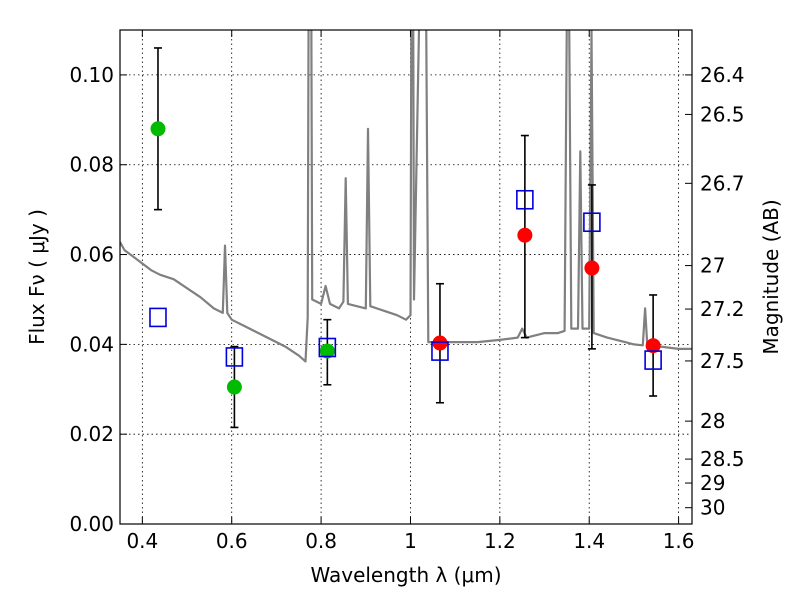 This screenshot has width=800, height=600. I want to click on x-tick-label: 1.4, so click(589, 541).